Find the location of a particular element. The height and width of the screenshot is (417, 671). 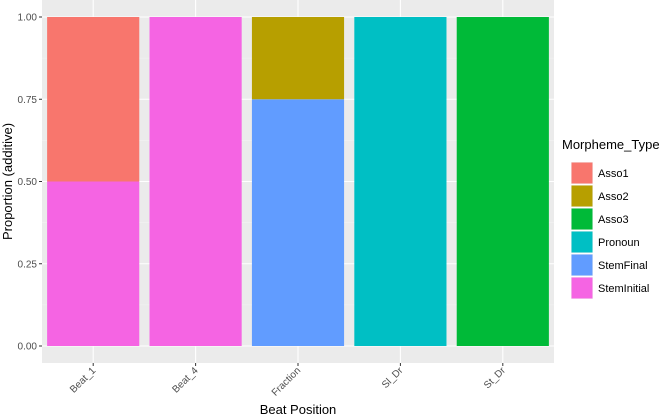

y-tick-label: 0.50 is located at coordinates (28, 182).